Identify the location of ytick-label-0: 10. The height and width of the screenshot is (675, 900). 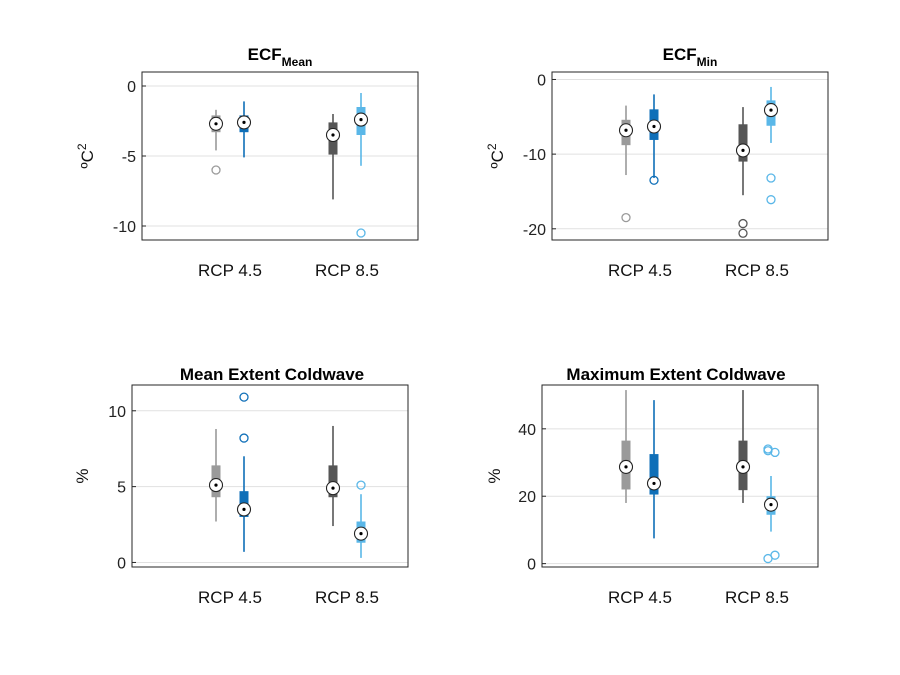
(117, 412).